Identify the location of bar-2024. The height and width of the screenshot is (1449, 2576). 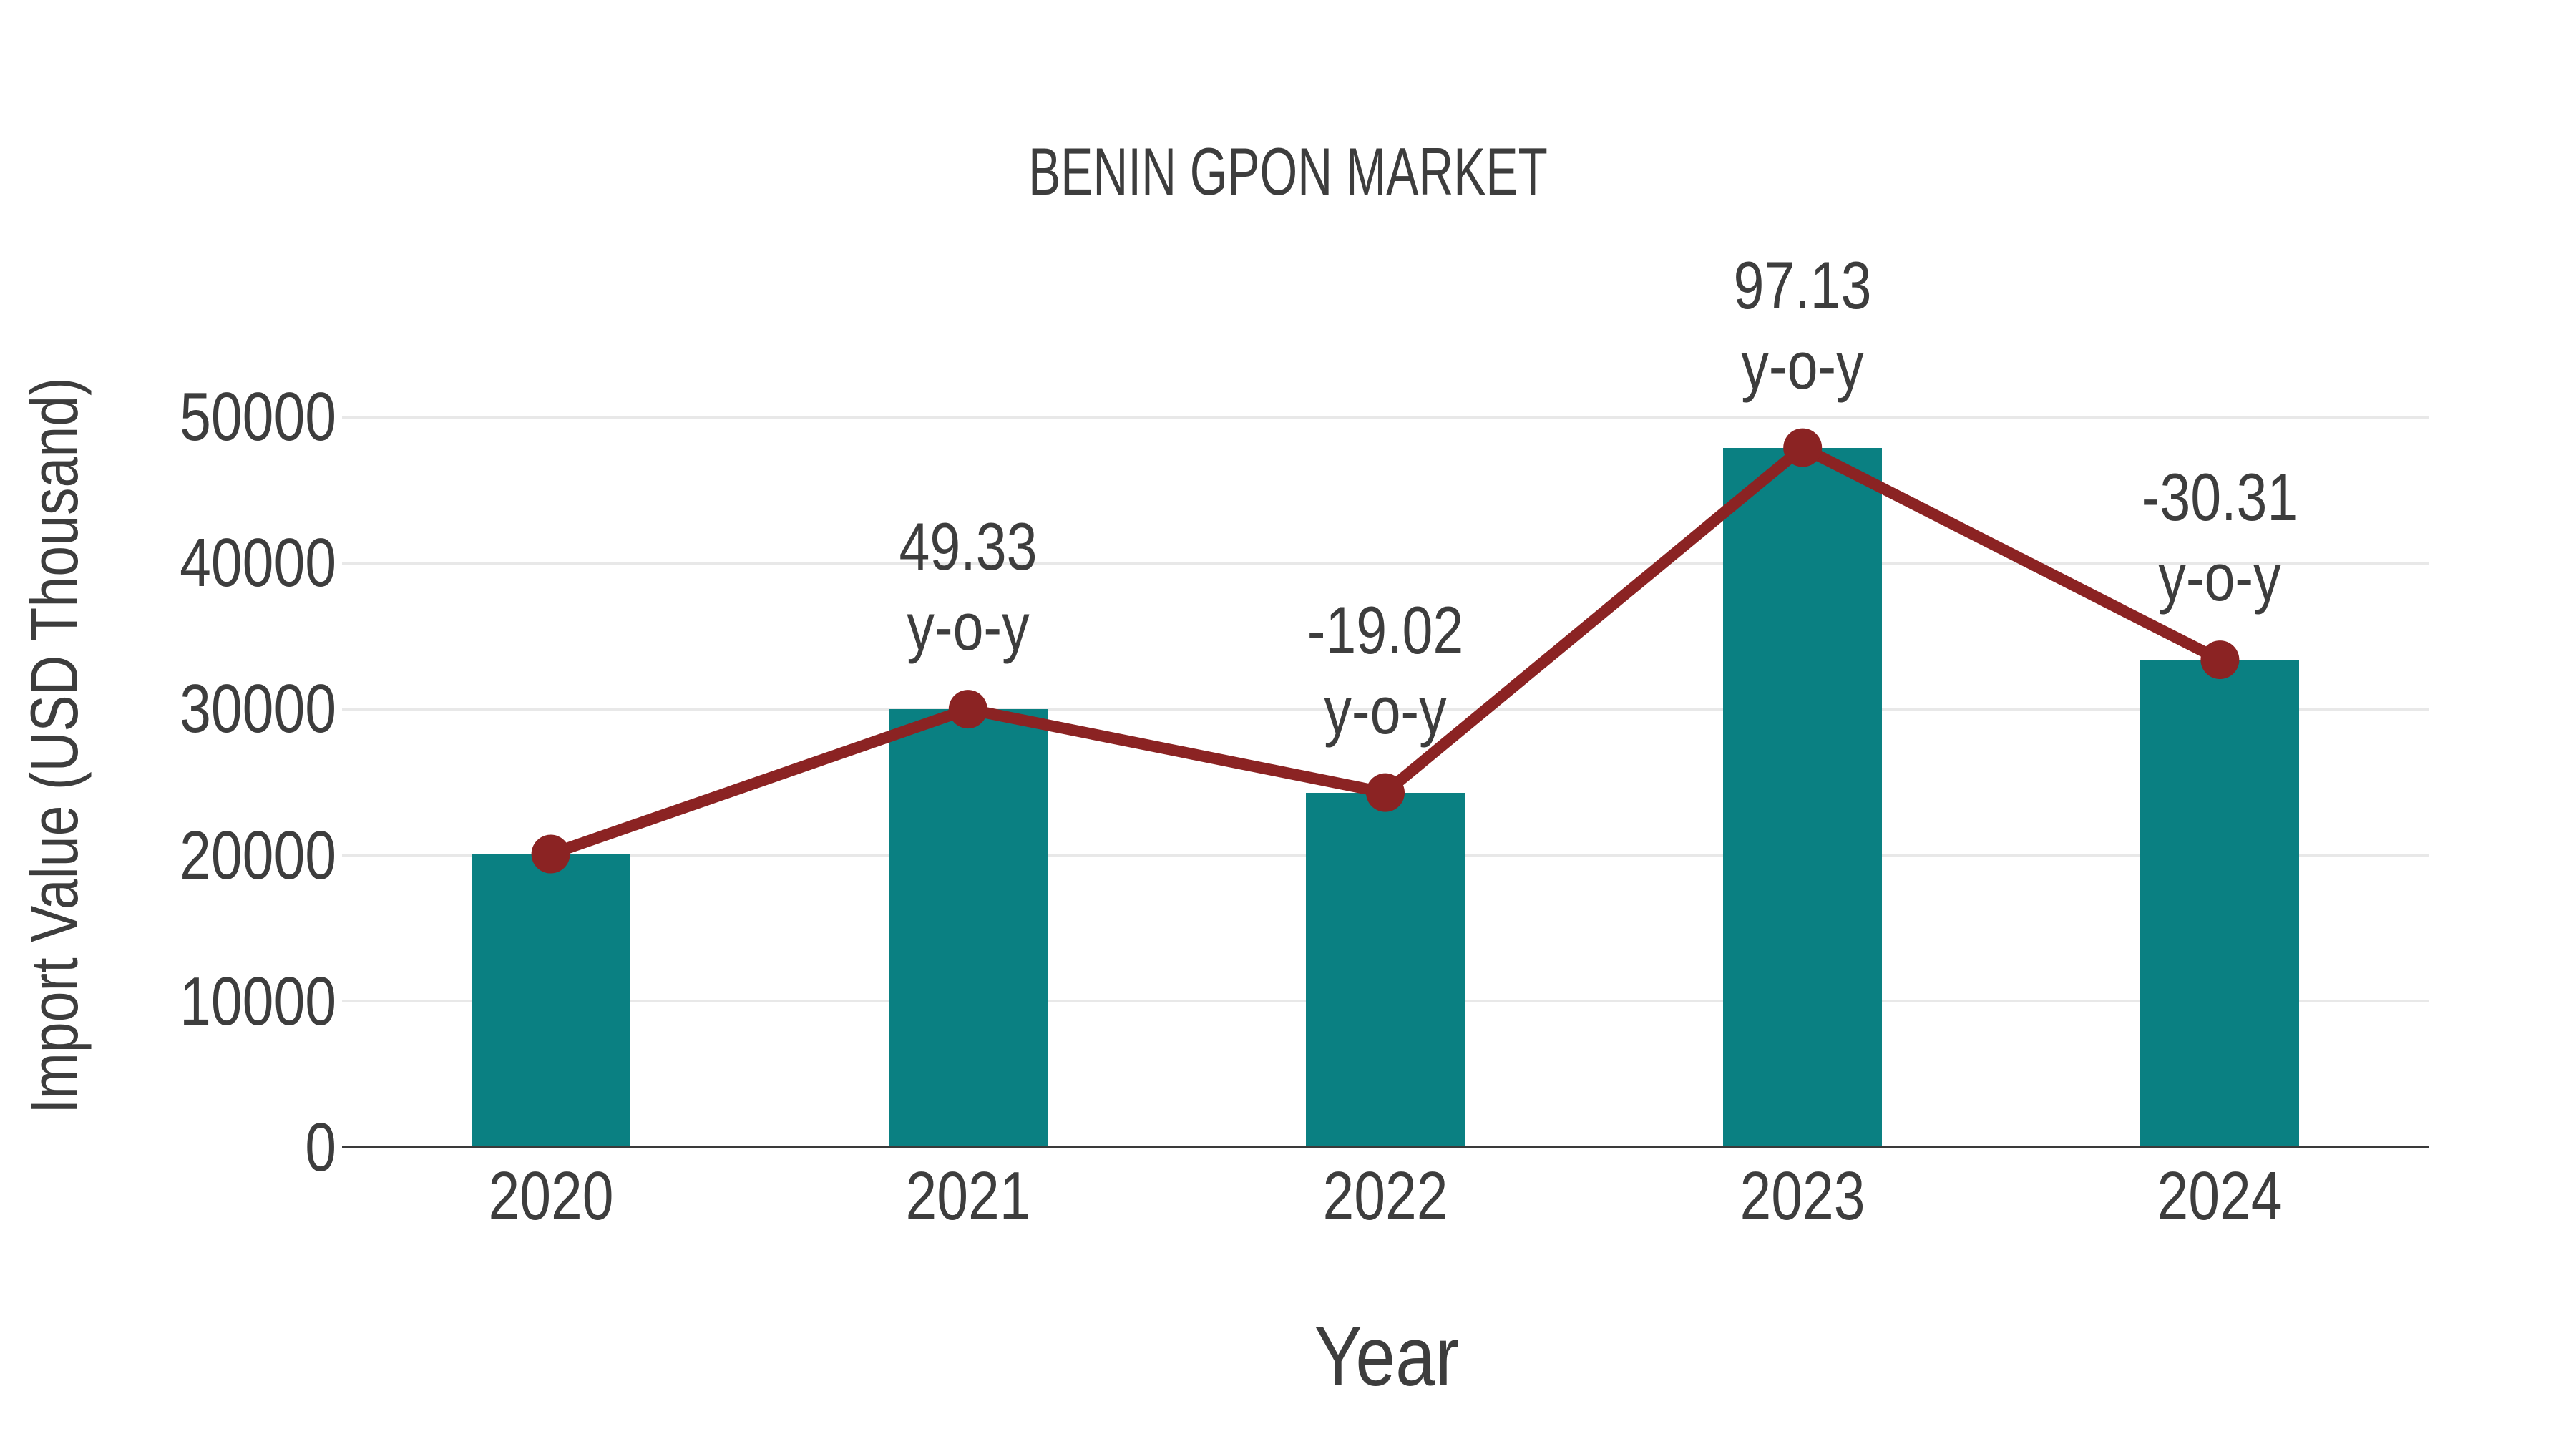
(2220, 904).